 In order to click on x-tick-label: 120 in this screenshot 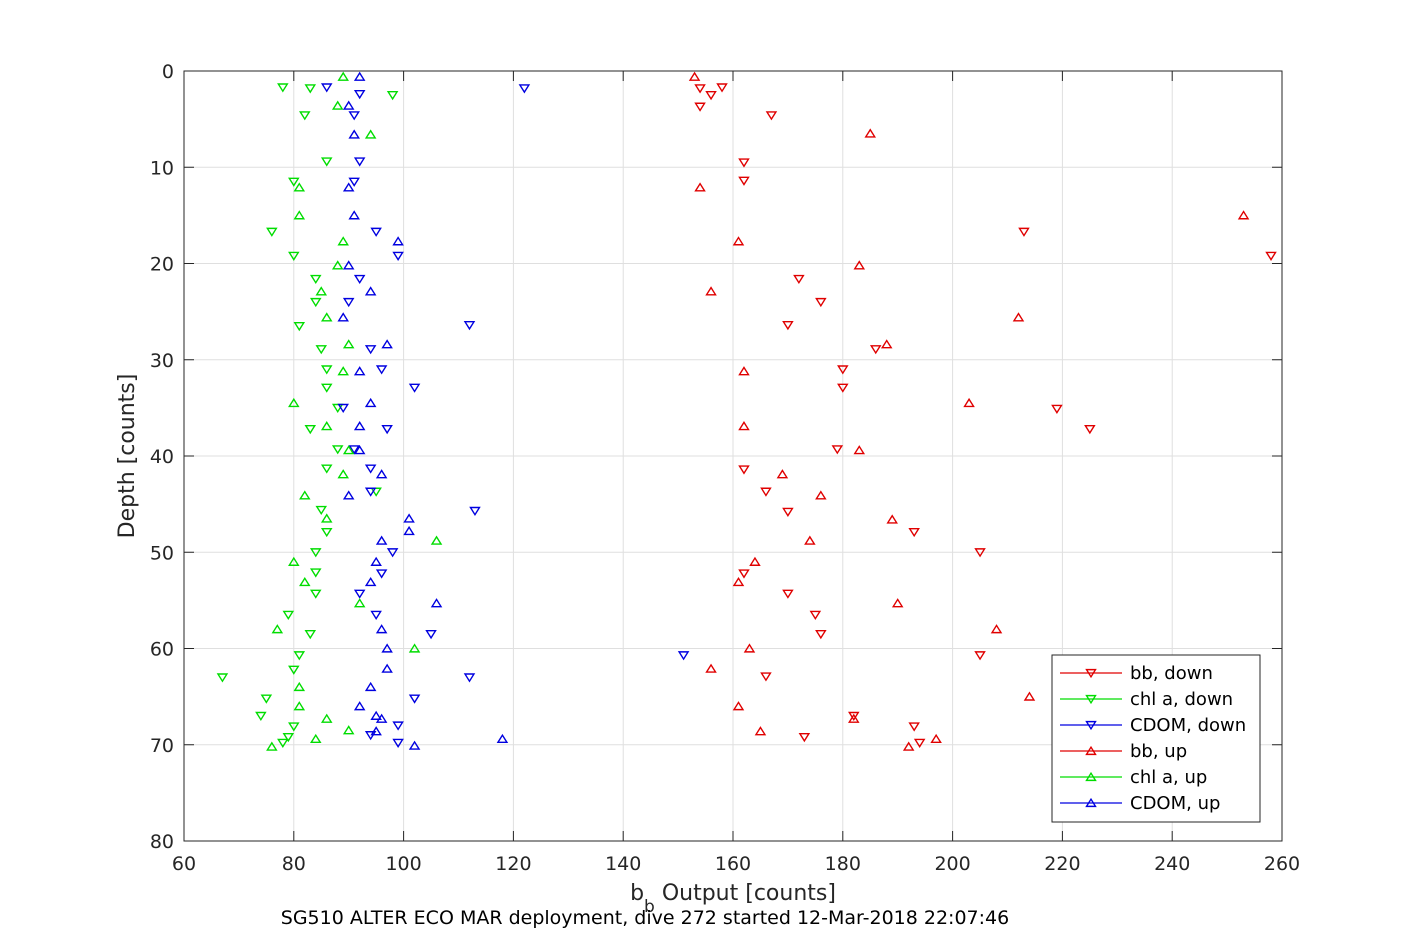, I will do `click(513, 864)`.